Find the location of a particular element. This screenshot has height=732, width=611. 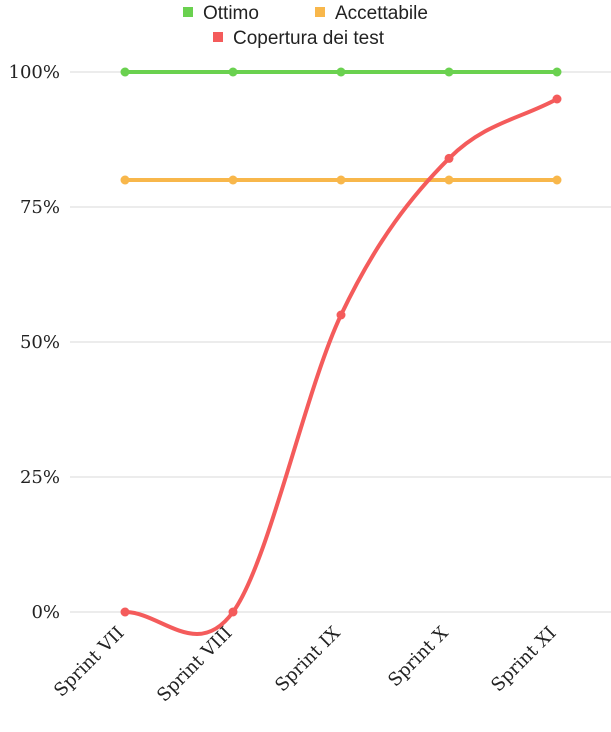

y-tick-label: 0% is located at coordinates (45, 612).